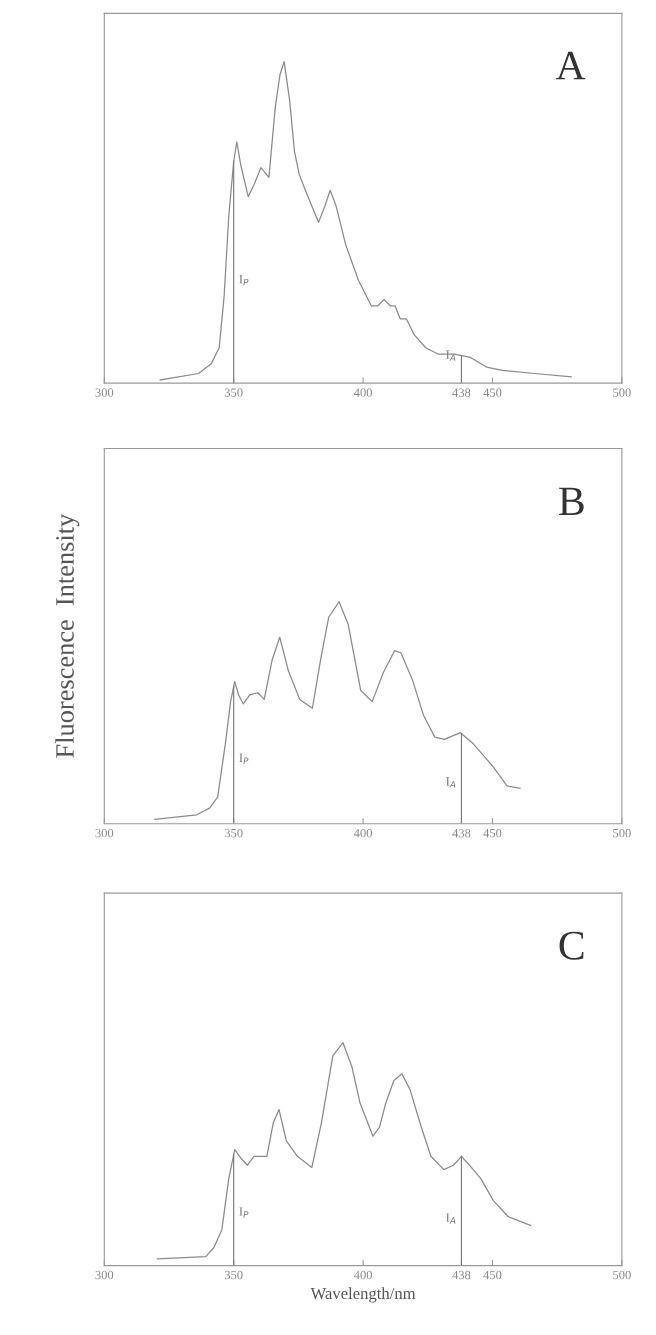 This screenshot has width=656, height=1335. What do you see at coordinates (570, 65) in the screenshot?
I see `chart-title: A` at bounding box center [570, 65].